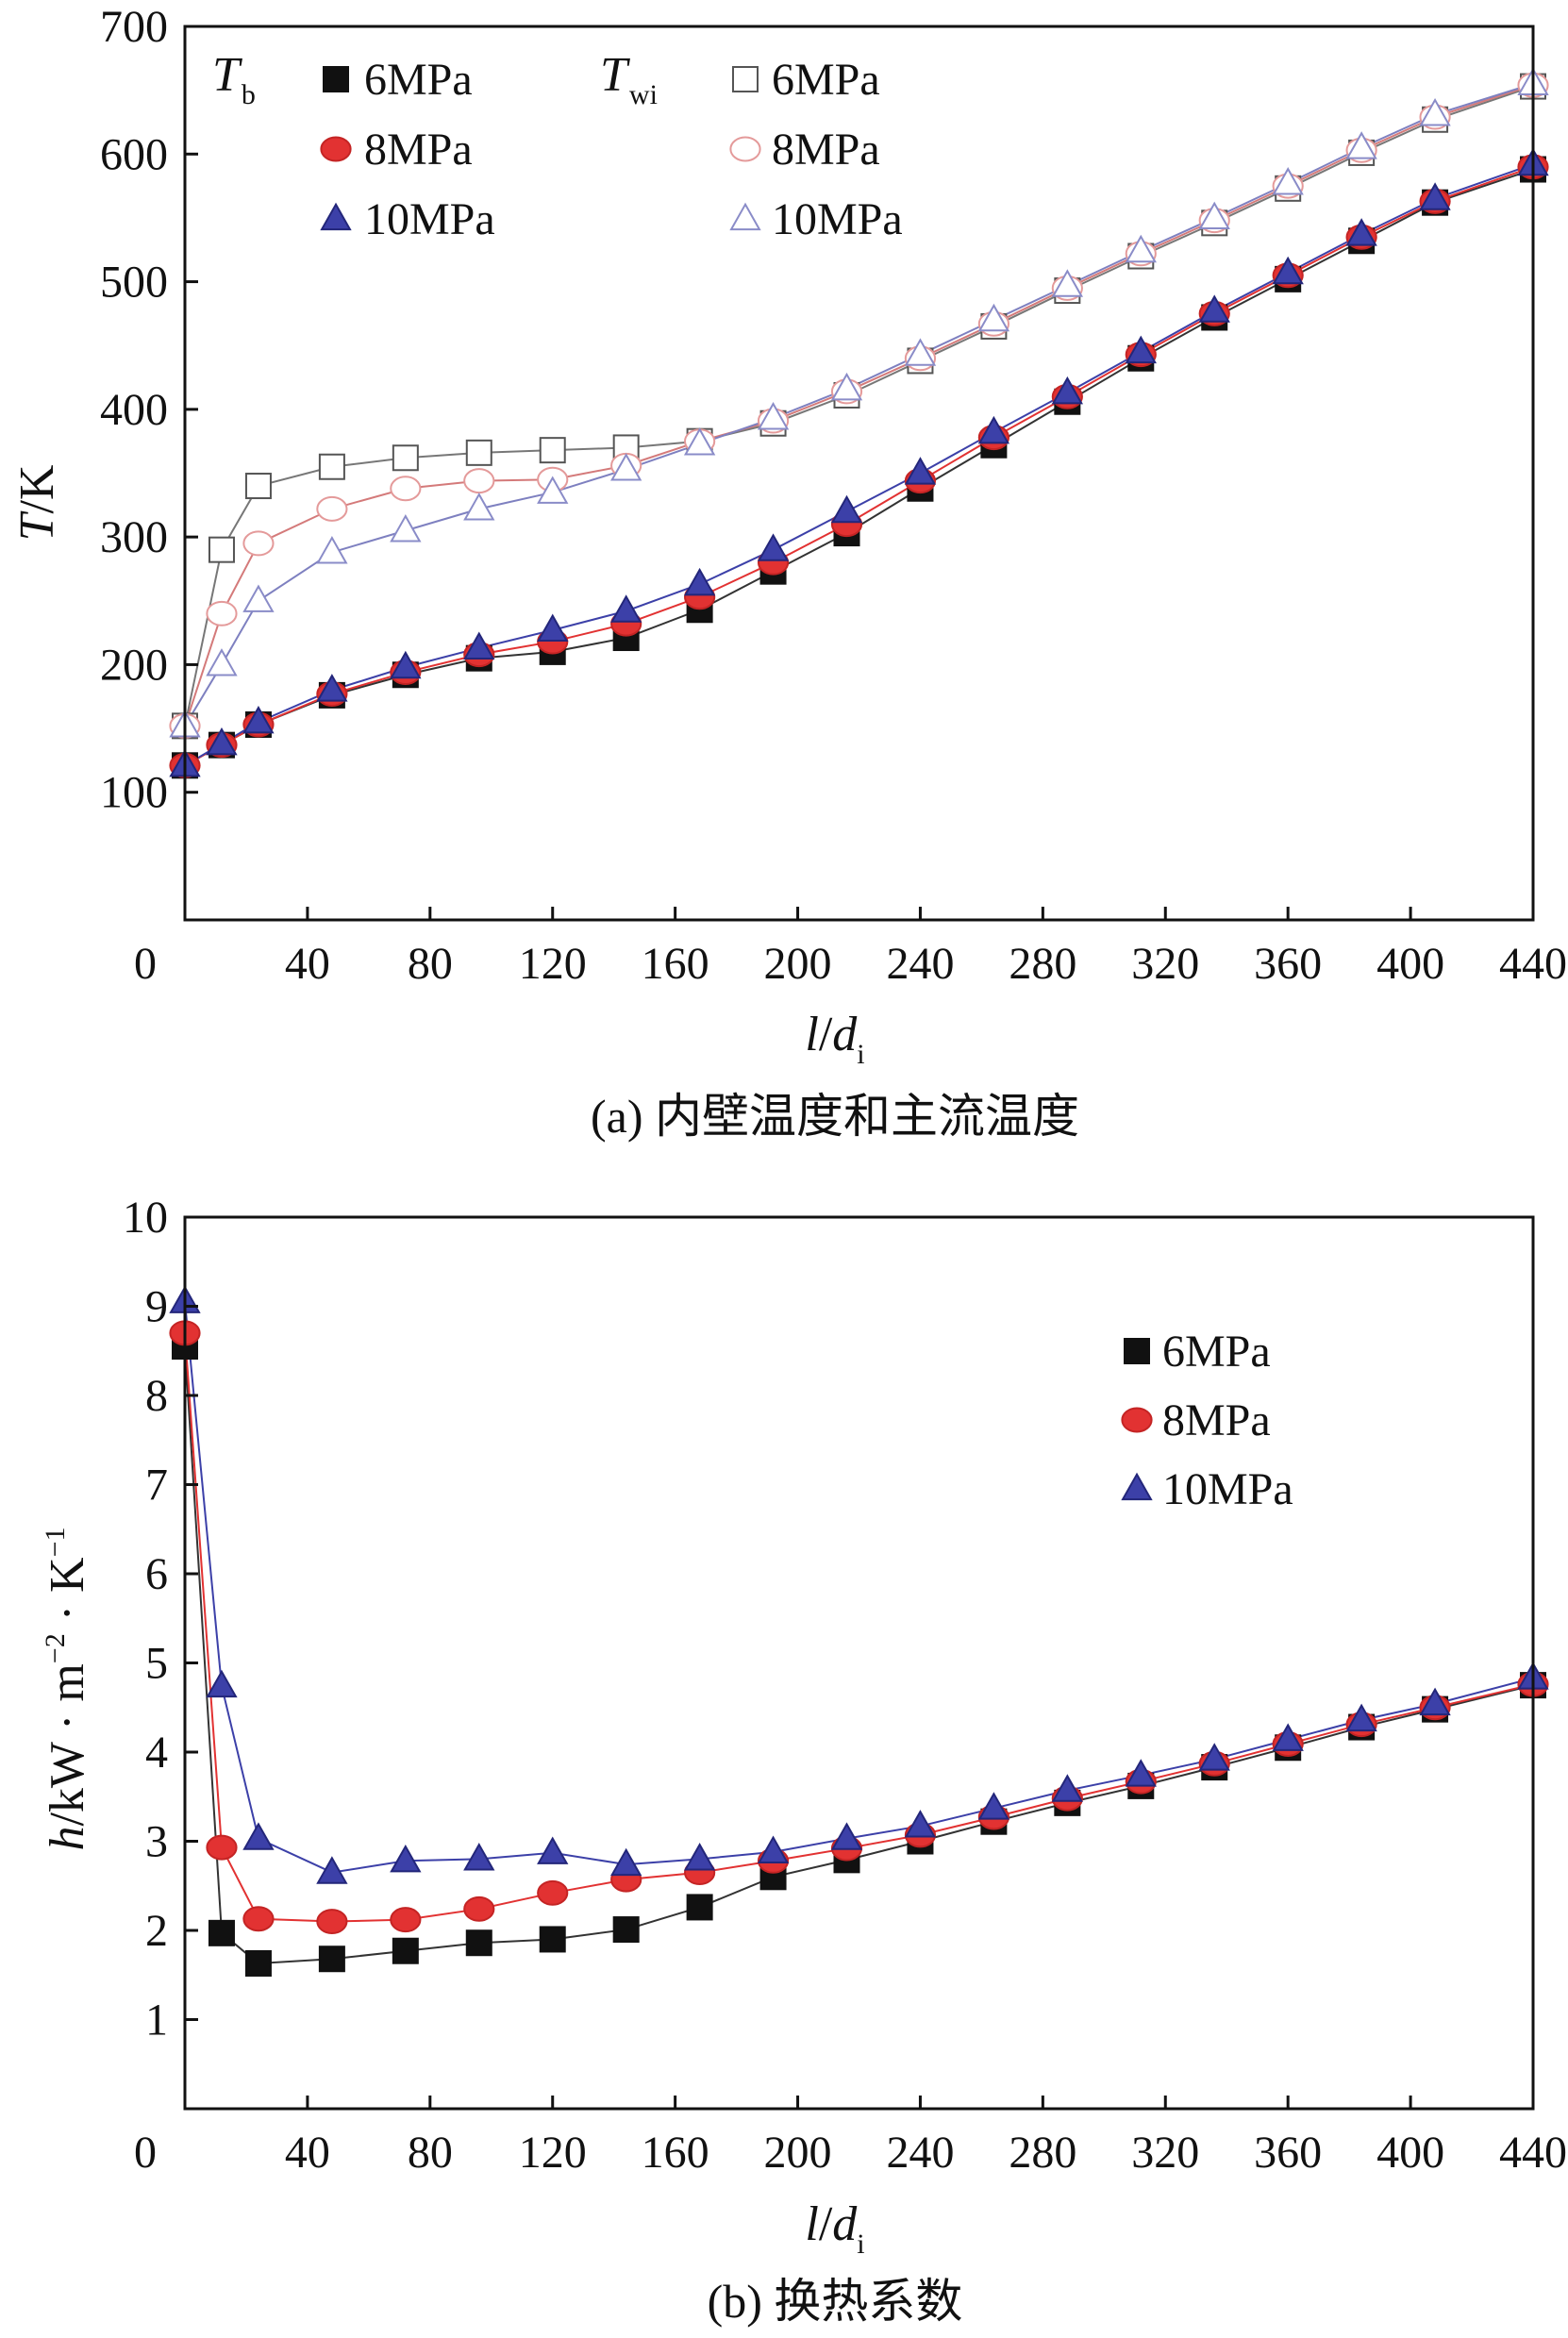 The image size is (1568, 2338). I want to click on legend-b-marker-8mpa, so click(1137, 1420).